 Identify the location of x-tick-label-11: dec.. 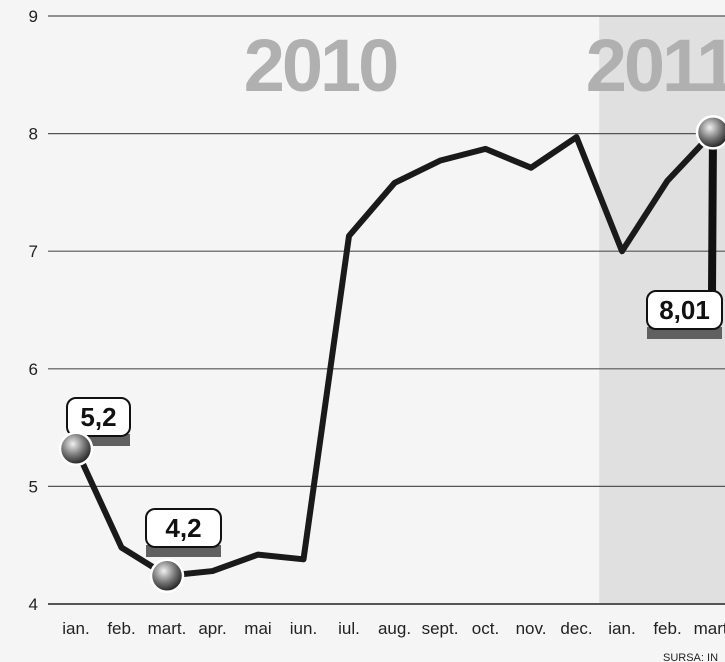
(576, 628).